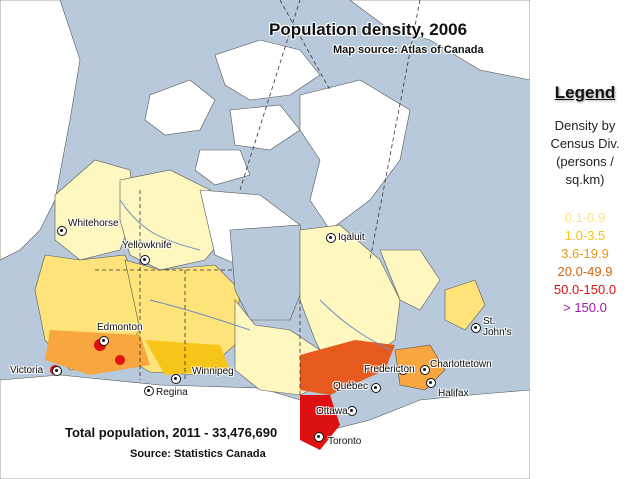  Describe the element at coordinates (345, 441) in the screenshot. I see `city-label-toronto: Toronto` at that location.